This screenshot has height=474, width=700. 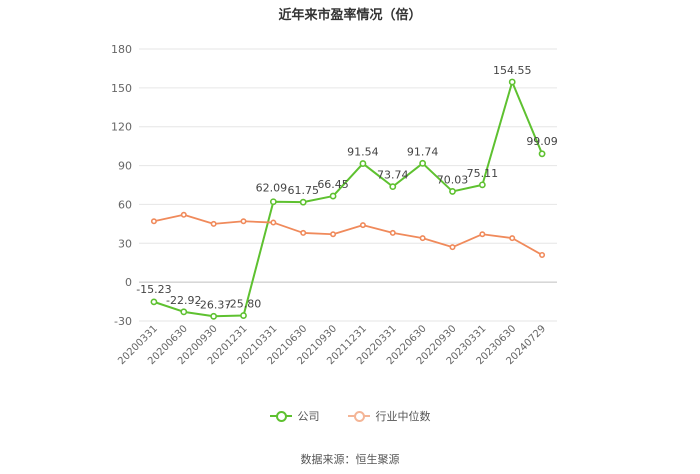 What do you see at coordinates (303, 190) in the screenshot?
I see `data-label: 61.75` at bounding box center [303, 190].